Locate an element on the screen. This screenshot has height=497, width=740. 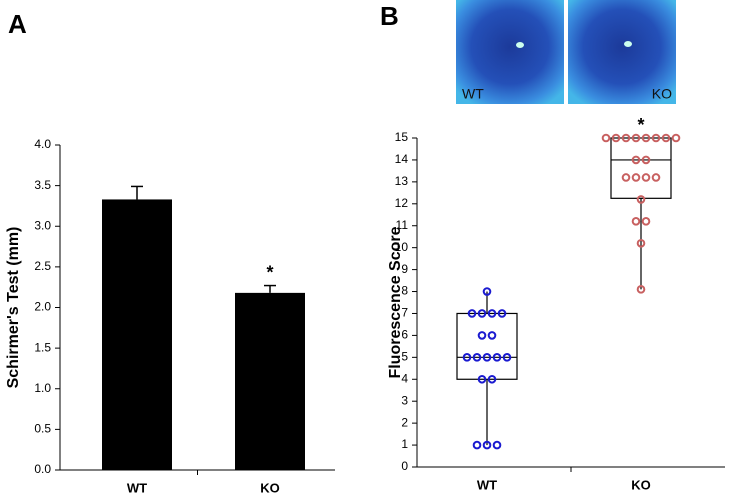
y-tick-label: 12 is located at coordinates (402, 203).